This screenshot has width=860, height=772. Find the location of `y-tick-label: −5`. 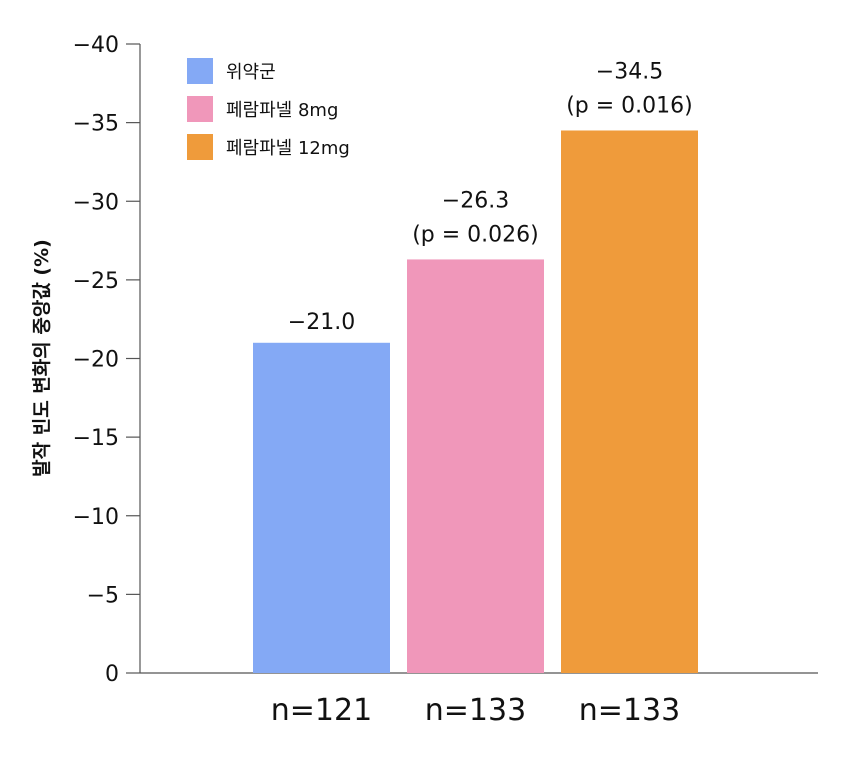

y-tick-label: −5 is located at coordinates (103, 595).